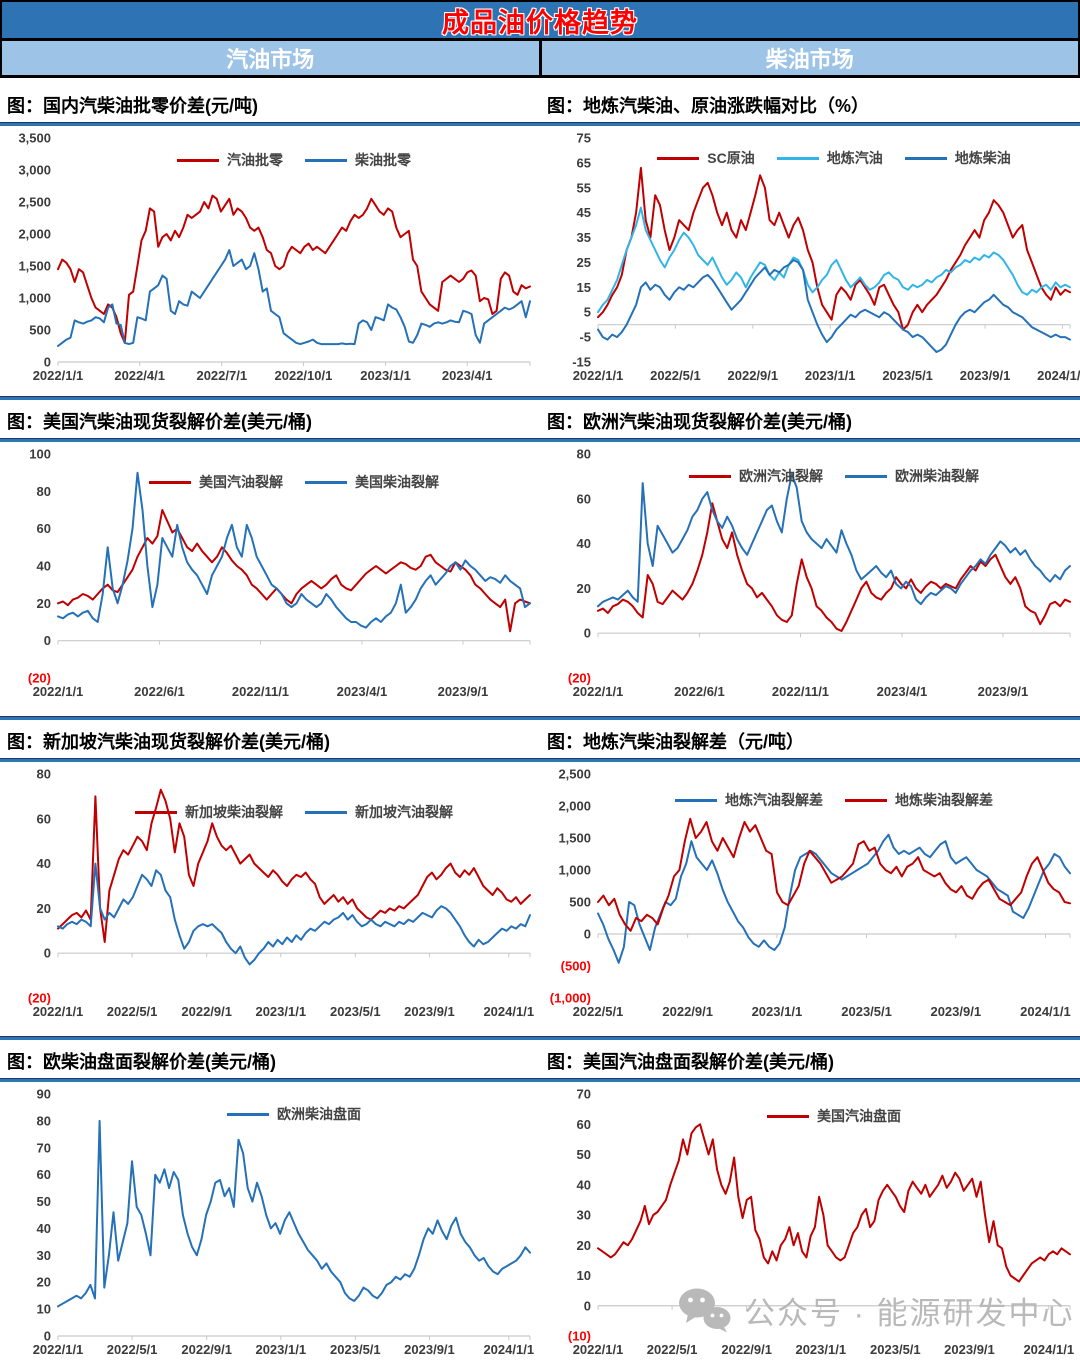 The height and width of the screenshot is (1363, 1080). I want to click on y-axis-label: 100, so click(40, 454).